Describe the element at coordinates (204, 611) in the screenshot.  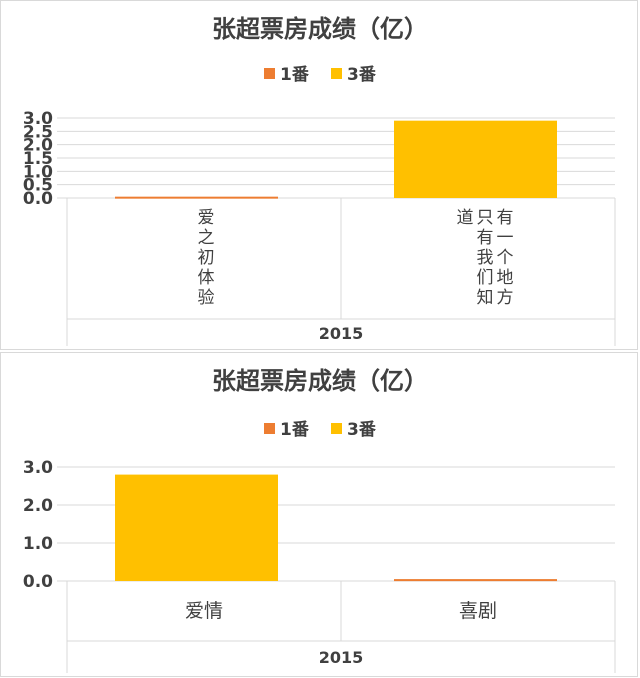
I see `category-label-1: 爱情` at that location.